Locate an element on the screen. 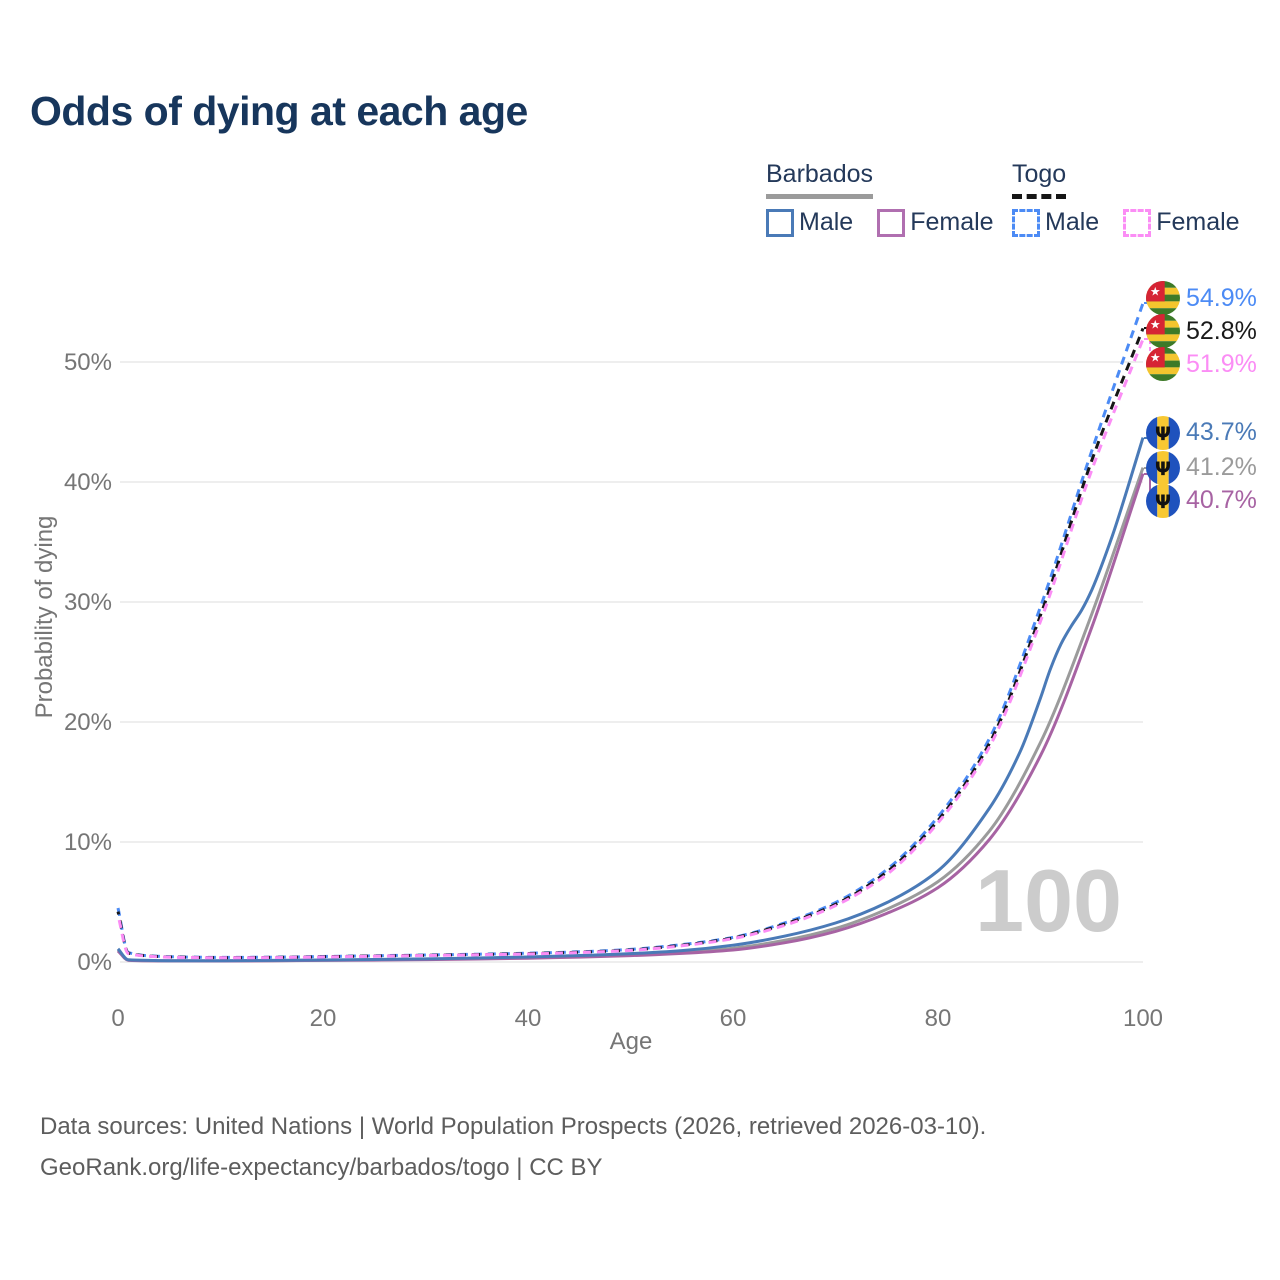  annotation-value: 40.7% is located at coordinates (1221, 500).